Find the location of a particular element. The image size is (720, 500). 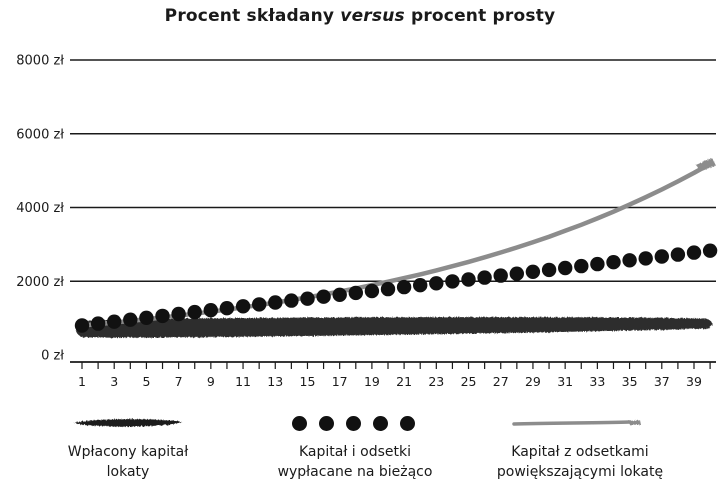

legend-label-compound-interest-line2: powiększającymi lokatę is located at coordinates (580, 472).